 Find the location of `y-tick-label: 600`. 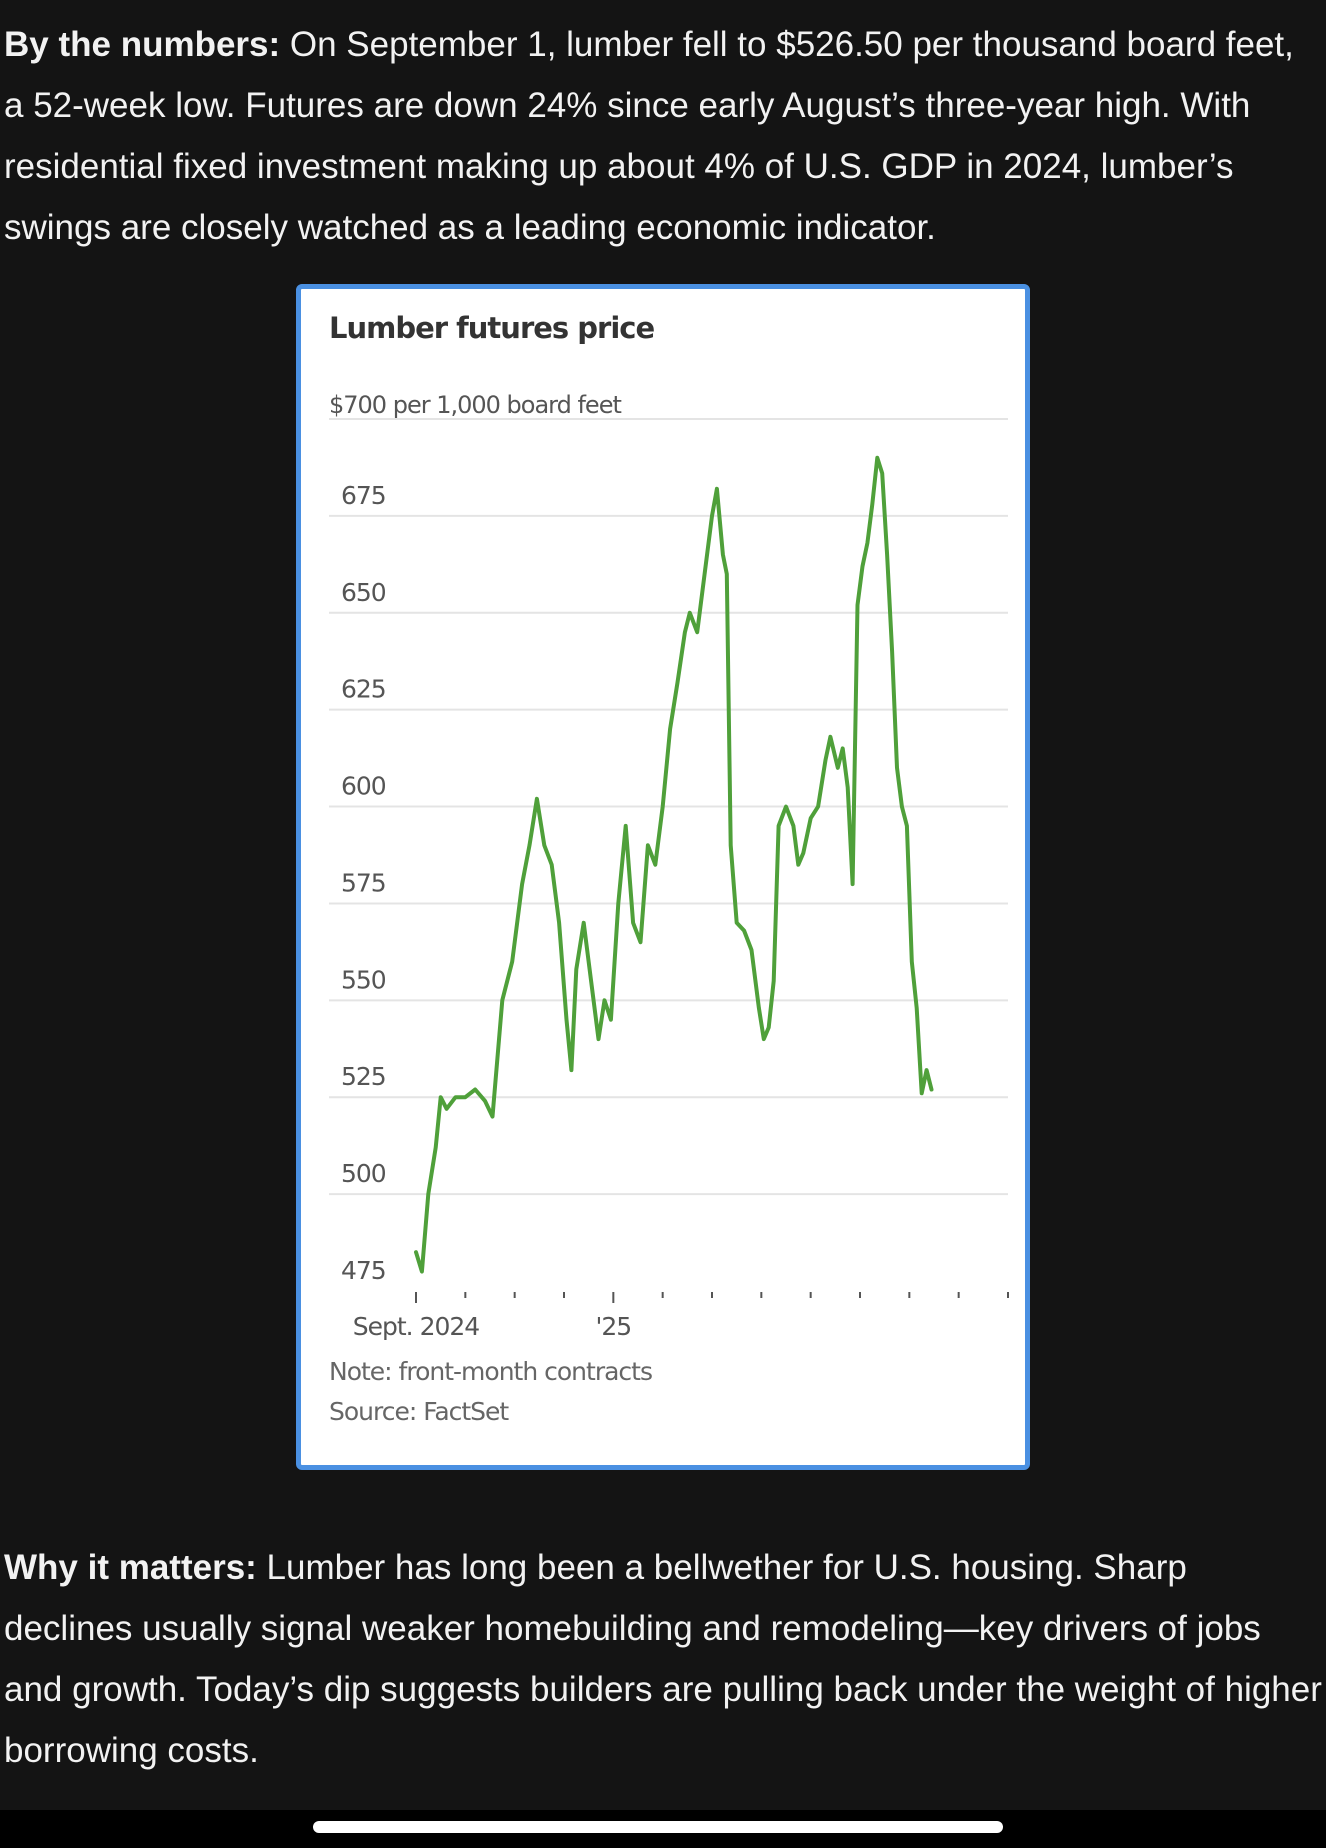

y-tick-label: 600 is located at coordinates (363, 786).